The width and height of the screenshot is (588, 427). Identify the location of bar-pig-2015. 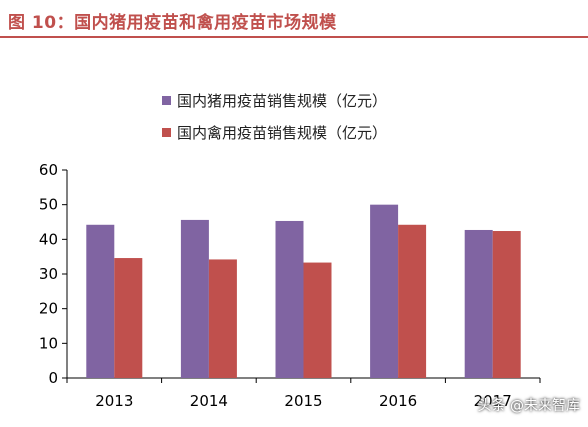
(289, 299).